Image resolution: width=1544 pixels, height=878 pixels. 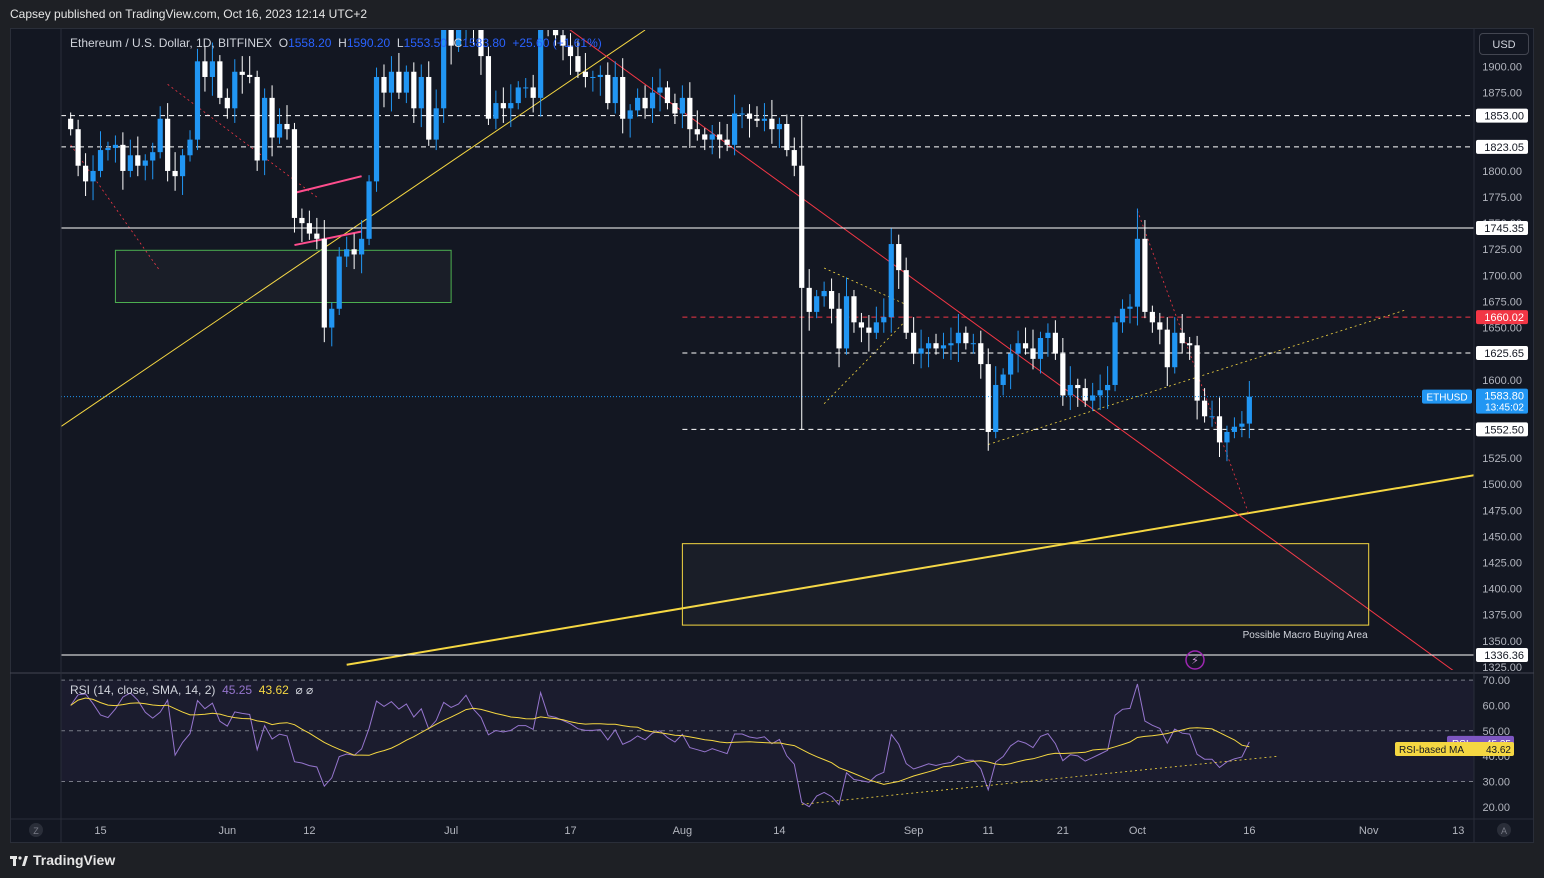 I want to click on level-price-tag, so click(x=1502, y=146).